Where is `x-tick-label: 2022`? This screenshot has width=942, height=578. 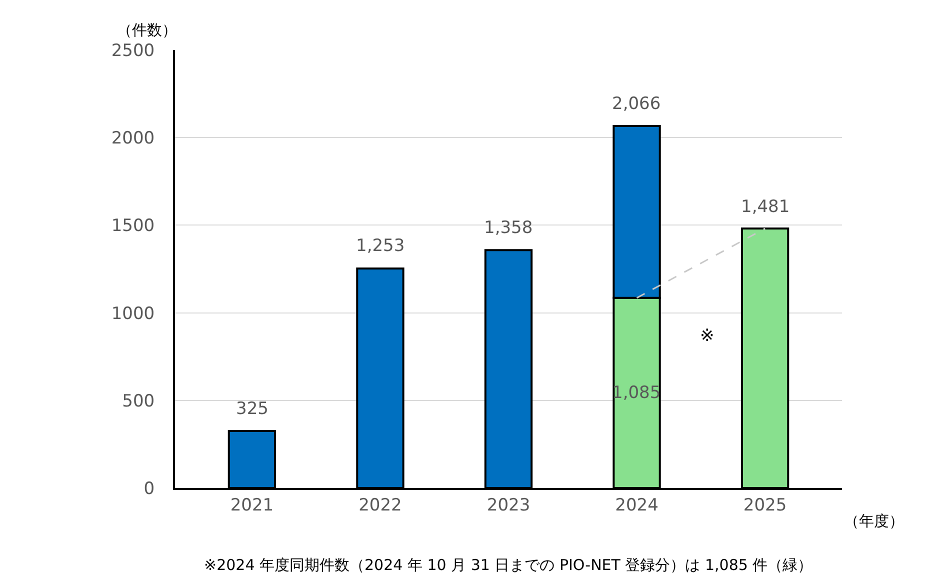 x-tick-label: 2022 is located at coordinates (380, 505).